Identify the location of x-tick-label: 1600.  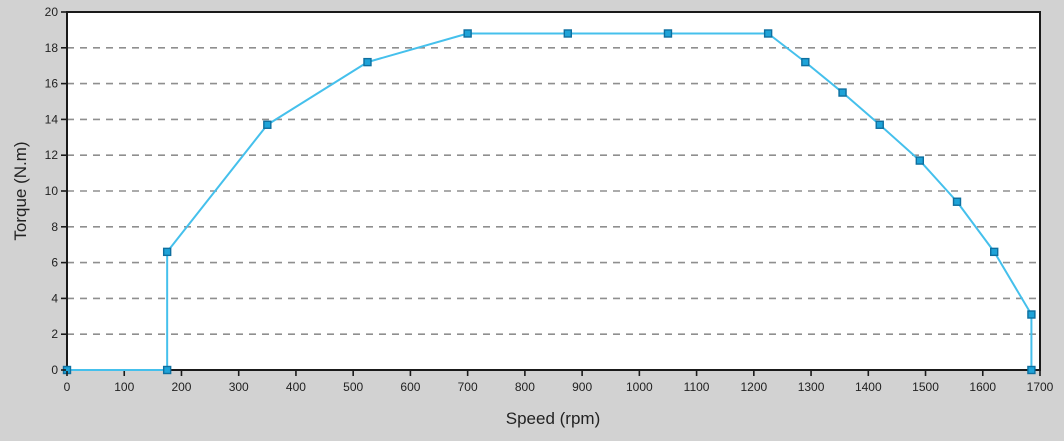
(982, 387).